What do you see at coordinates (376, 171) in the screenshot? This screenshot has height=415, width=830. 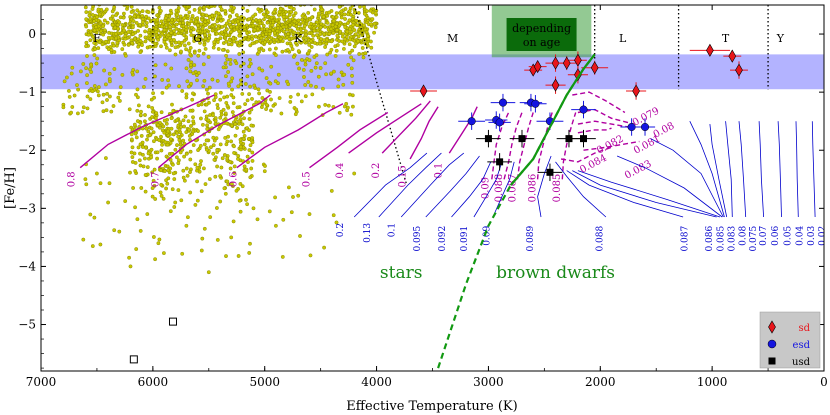 I see `magenta-track-label: 0.2` at bounding box center [376, 171].